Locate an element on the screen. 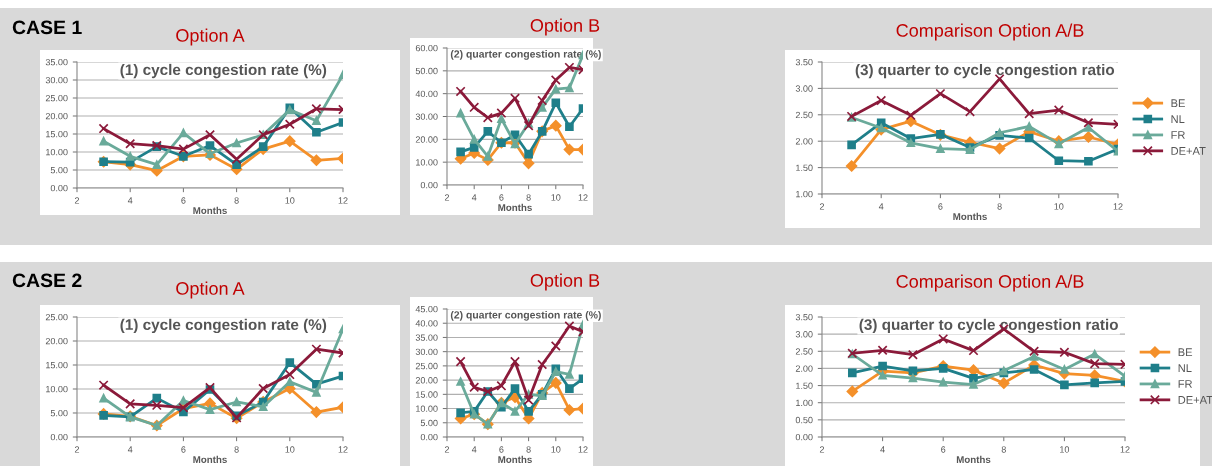  y-tick-label: 0.50 is located at coordinates (804, 420).